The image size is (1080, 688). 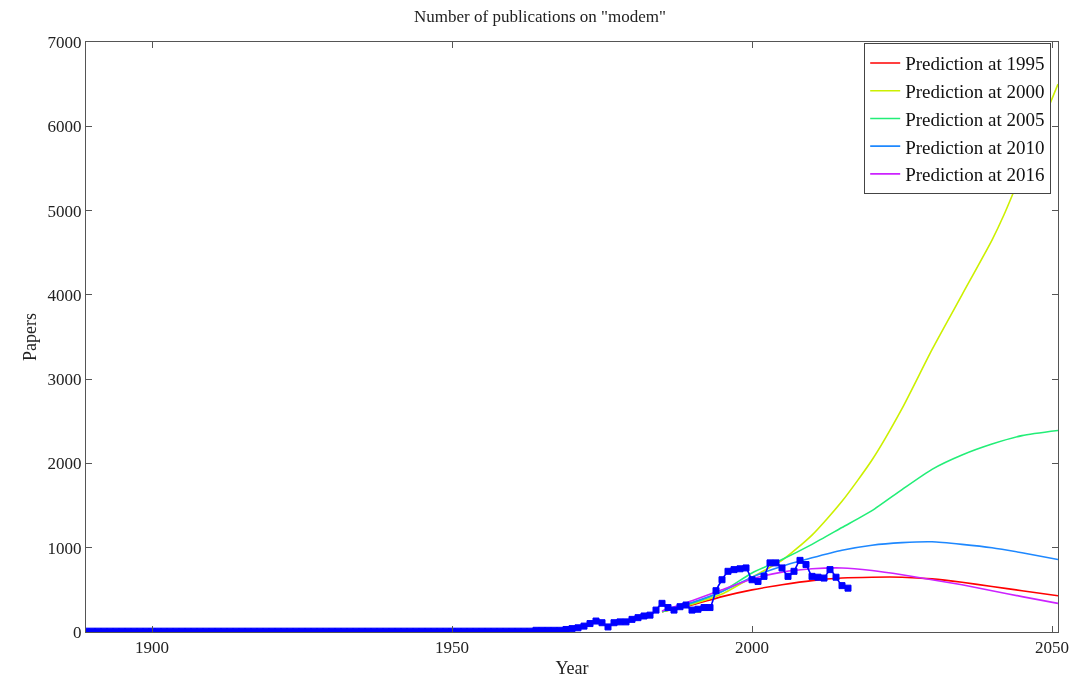 I want to click on y-tick-label: 7000, so click(x=64, y=42).